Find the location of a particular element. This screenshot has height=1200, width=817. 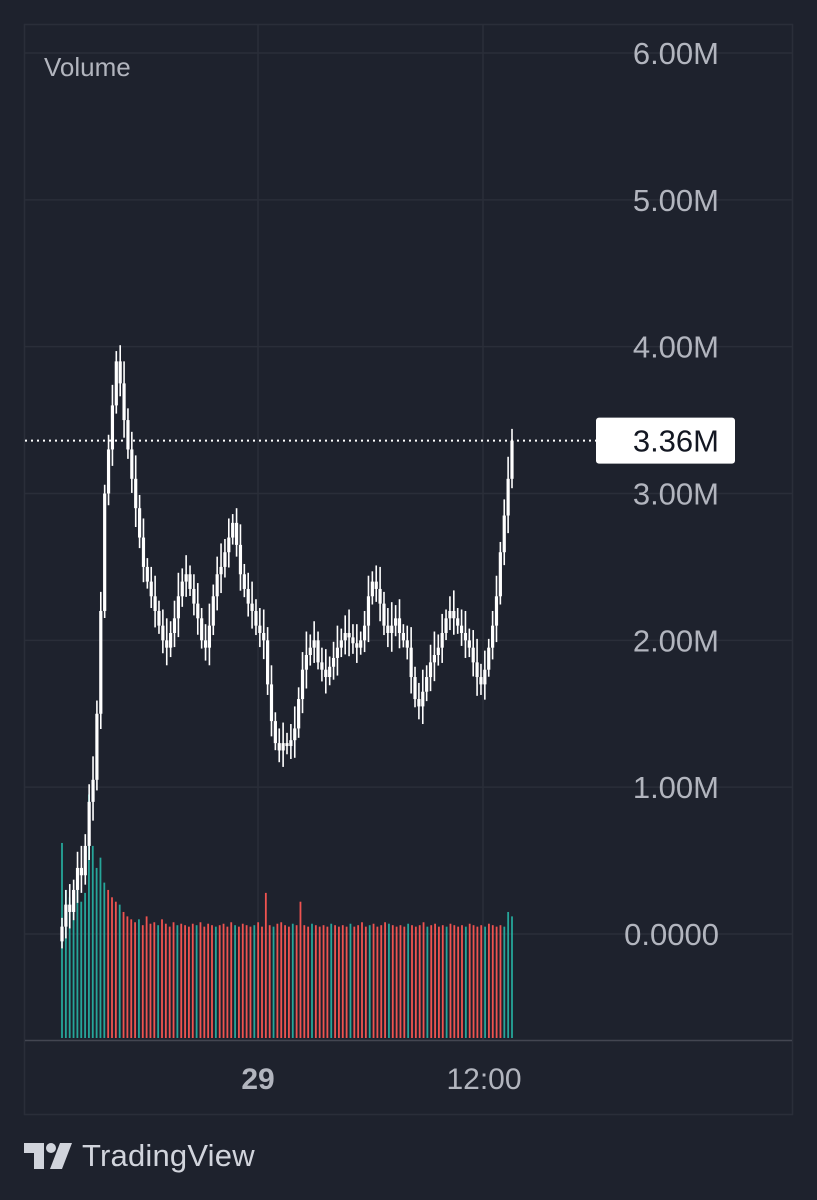

y-tick-label: 4.00M is located at coordinates (676, 347).